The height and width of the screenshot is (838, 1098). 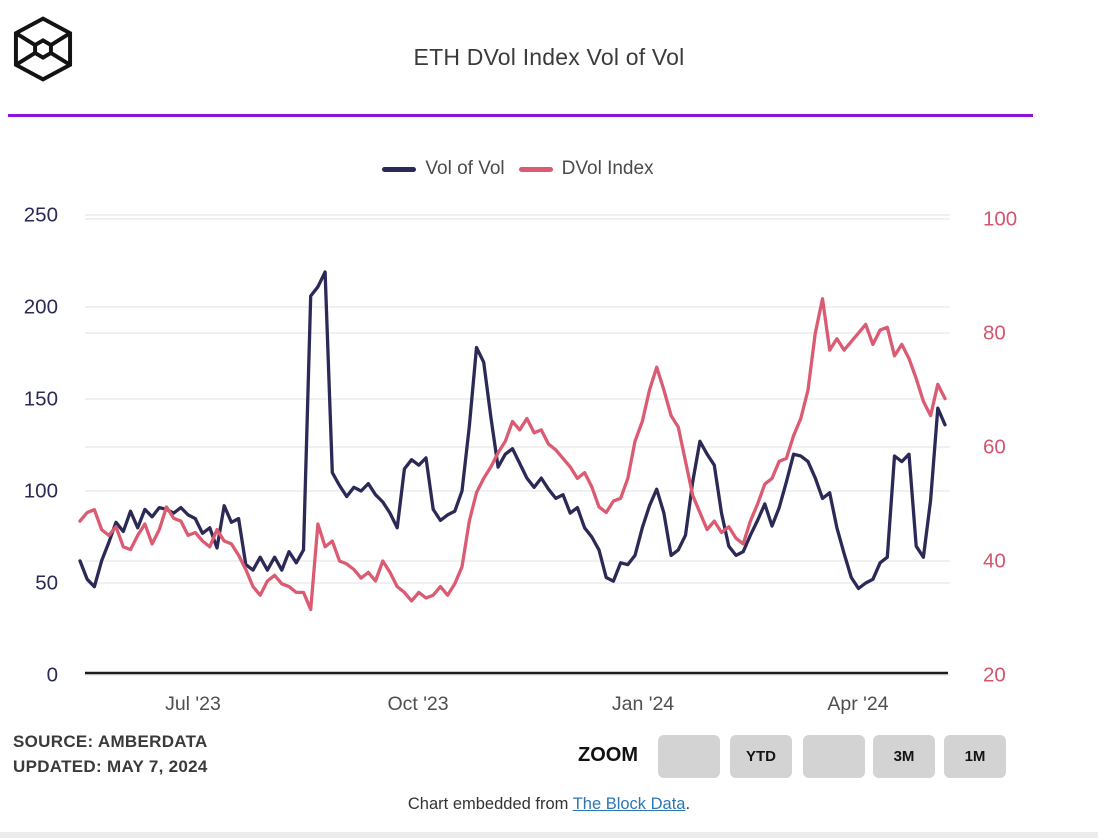 What do you see at coordinates (41, 215) in the screenshot?
I see `left-axis-tick-label: 250` at bounding box center [41, 215].